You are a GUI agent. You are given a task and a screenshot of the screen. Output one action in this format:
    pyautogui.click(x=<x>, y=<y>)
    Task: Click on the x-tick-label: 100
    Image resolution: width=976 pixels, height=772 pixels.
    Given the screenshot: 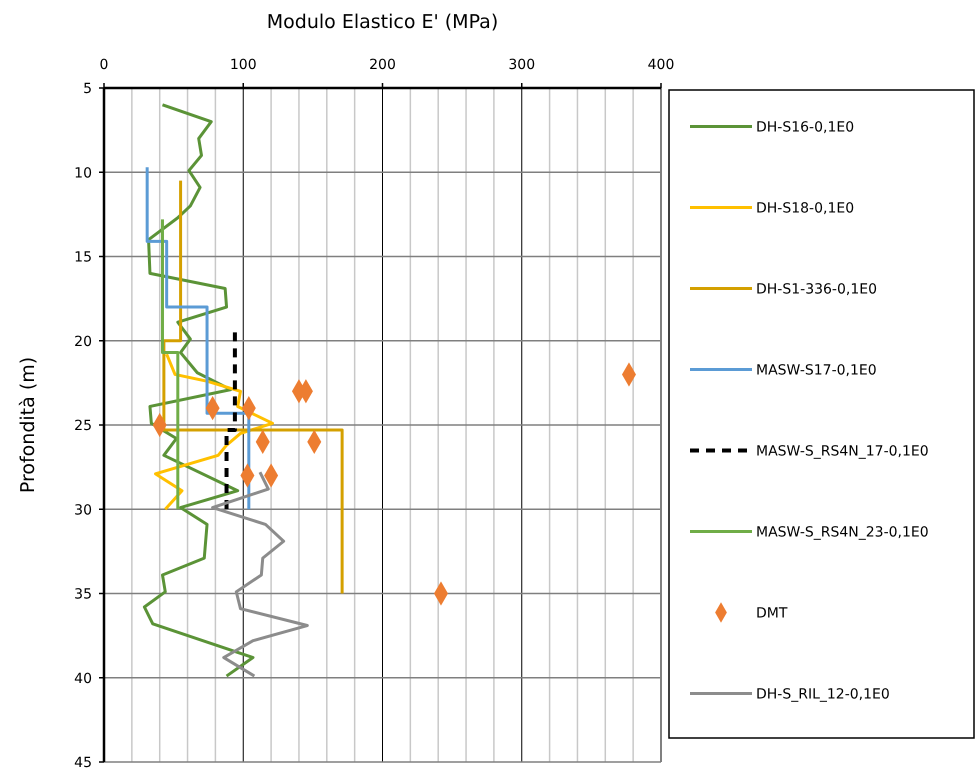 What is the action you would take?
    pyautogui.click(x=243, y=65)
    